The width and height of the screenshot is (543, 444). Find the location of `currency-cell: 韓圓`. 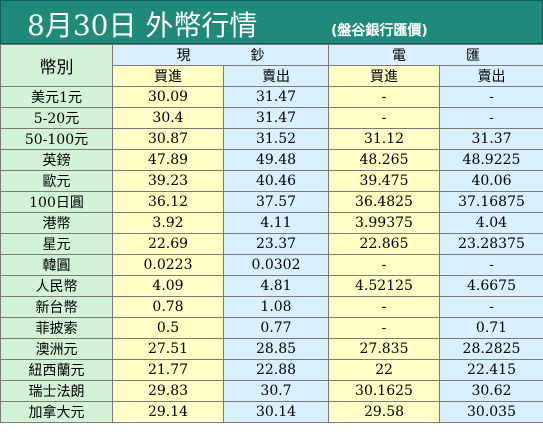

currency-cell: 韓圓 is located at coordinates (56, 265).